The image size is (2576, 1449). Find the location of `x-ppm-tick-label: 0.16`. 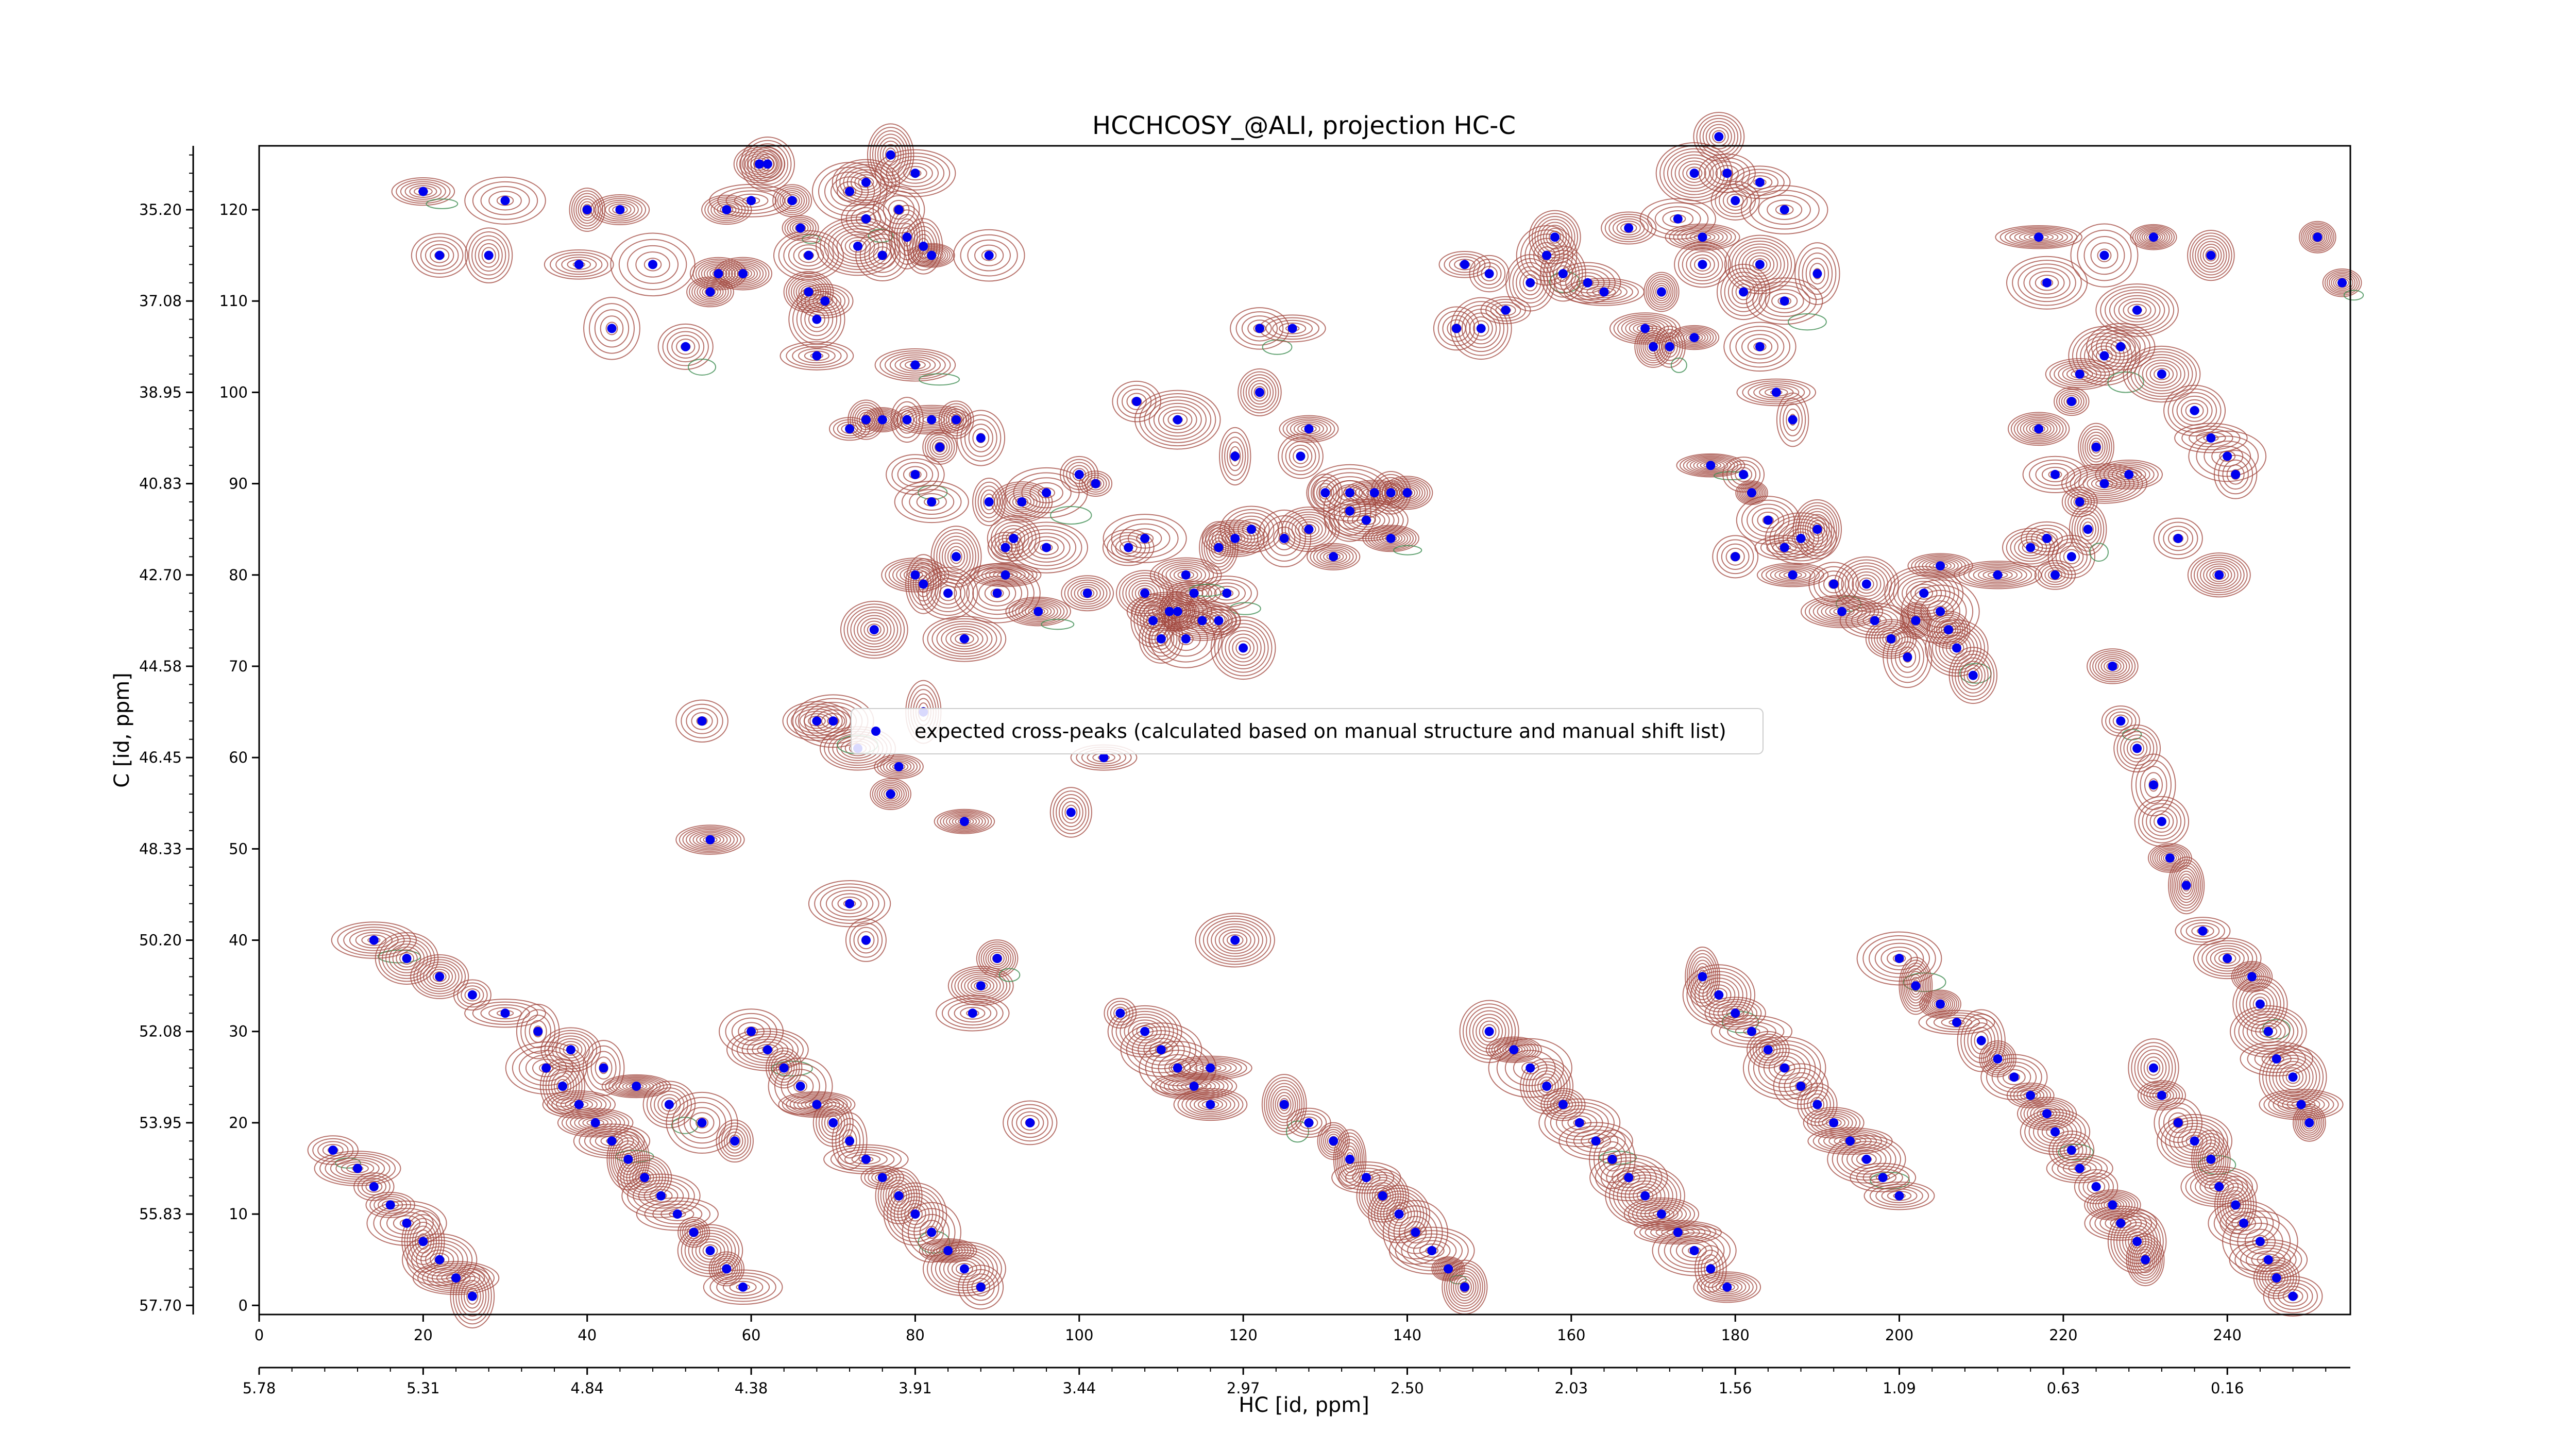

x-ppm-tick-label: 0.16 is located at coordinates (2227, 1388).